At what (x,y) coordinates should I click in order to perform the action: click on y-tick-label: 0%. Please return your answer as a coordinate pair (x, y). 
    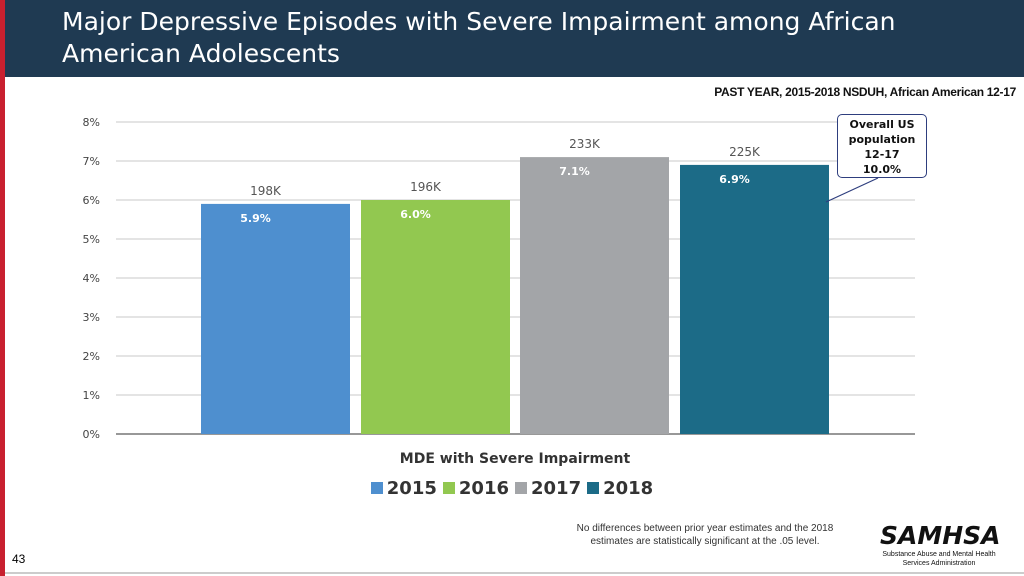
    Looking at the image, I should click on (91, 434).